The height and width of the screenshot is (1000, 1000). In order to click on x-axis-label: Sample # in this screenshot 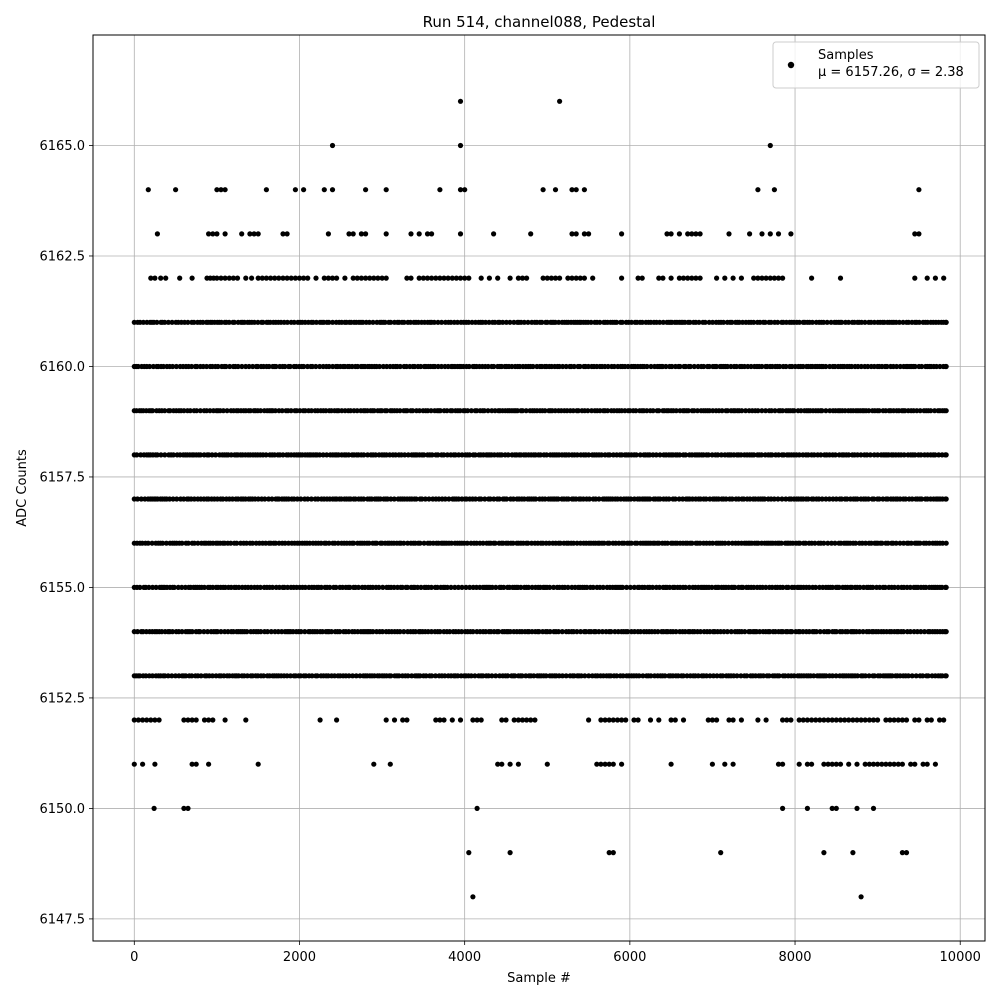, I will do `click(539, 978)`.